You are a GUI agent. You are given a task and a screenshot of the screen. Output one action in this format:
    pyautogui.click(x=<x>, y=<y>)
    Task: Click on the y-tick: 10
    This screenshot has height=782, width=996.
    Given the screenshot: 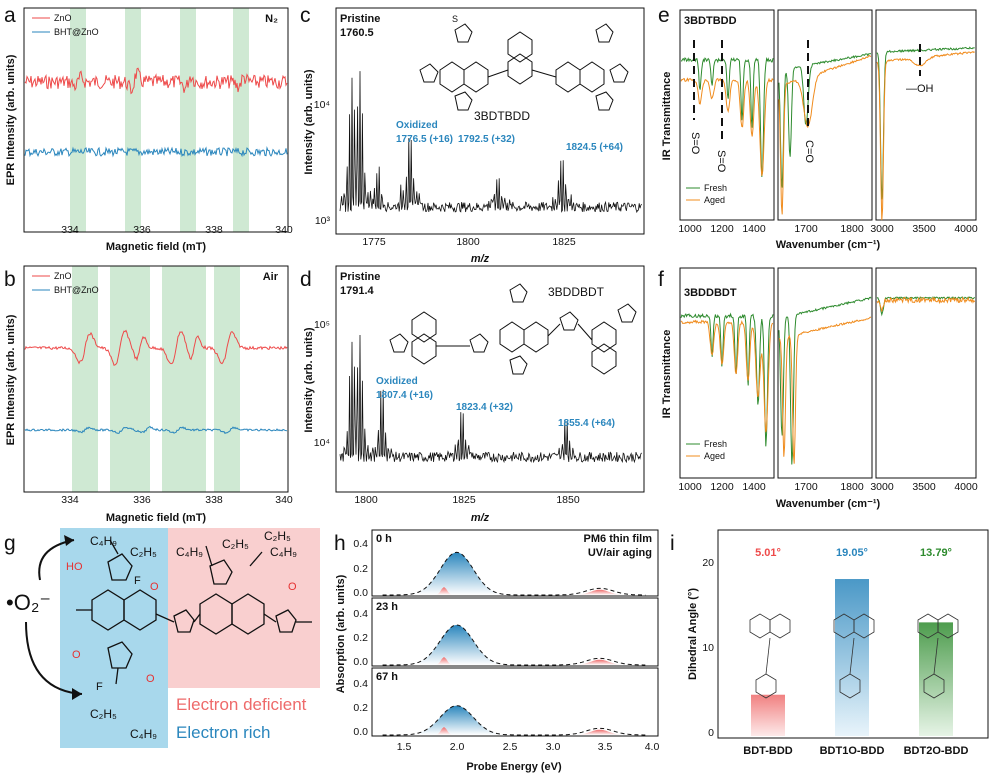 What is the action you would take?
    pyautogui.click(x=708, y=648)
    